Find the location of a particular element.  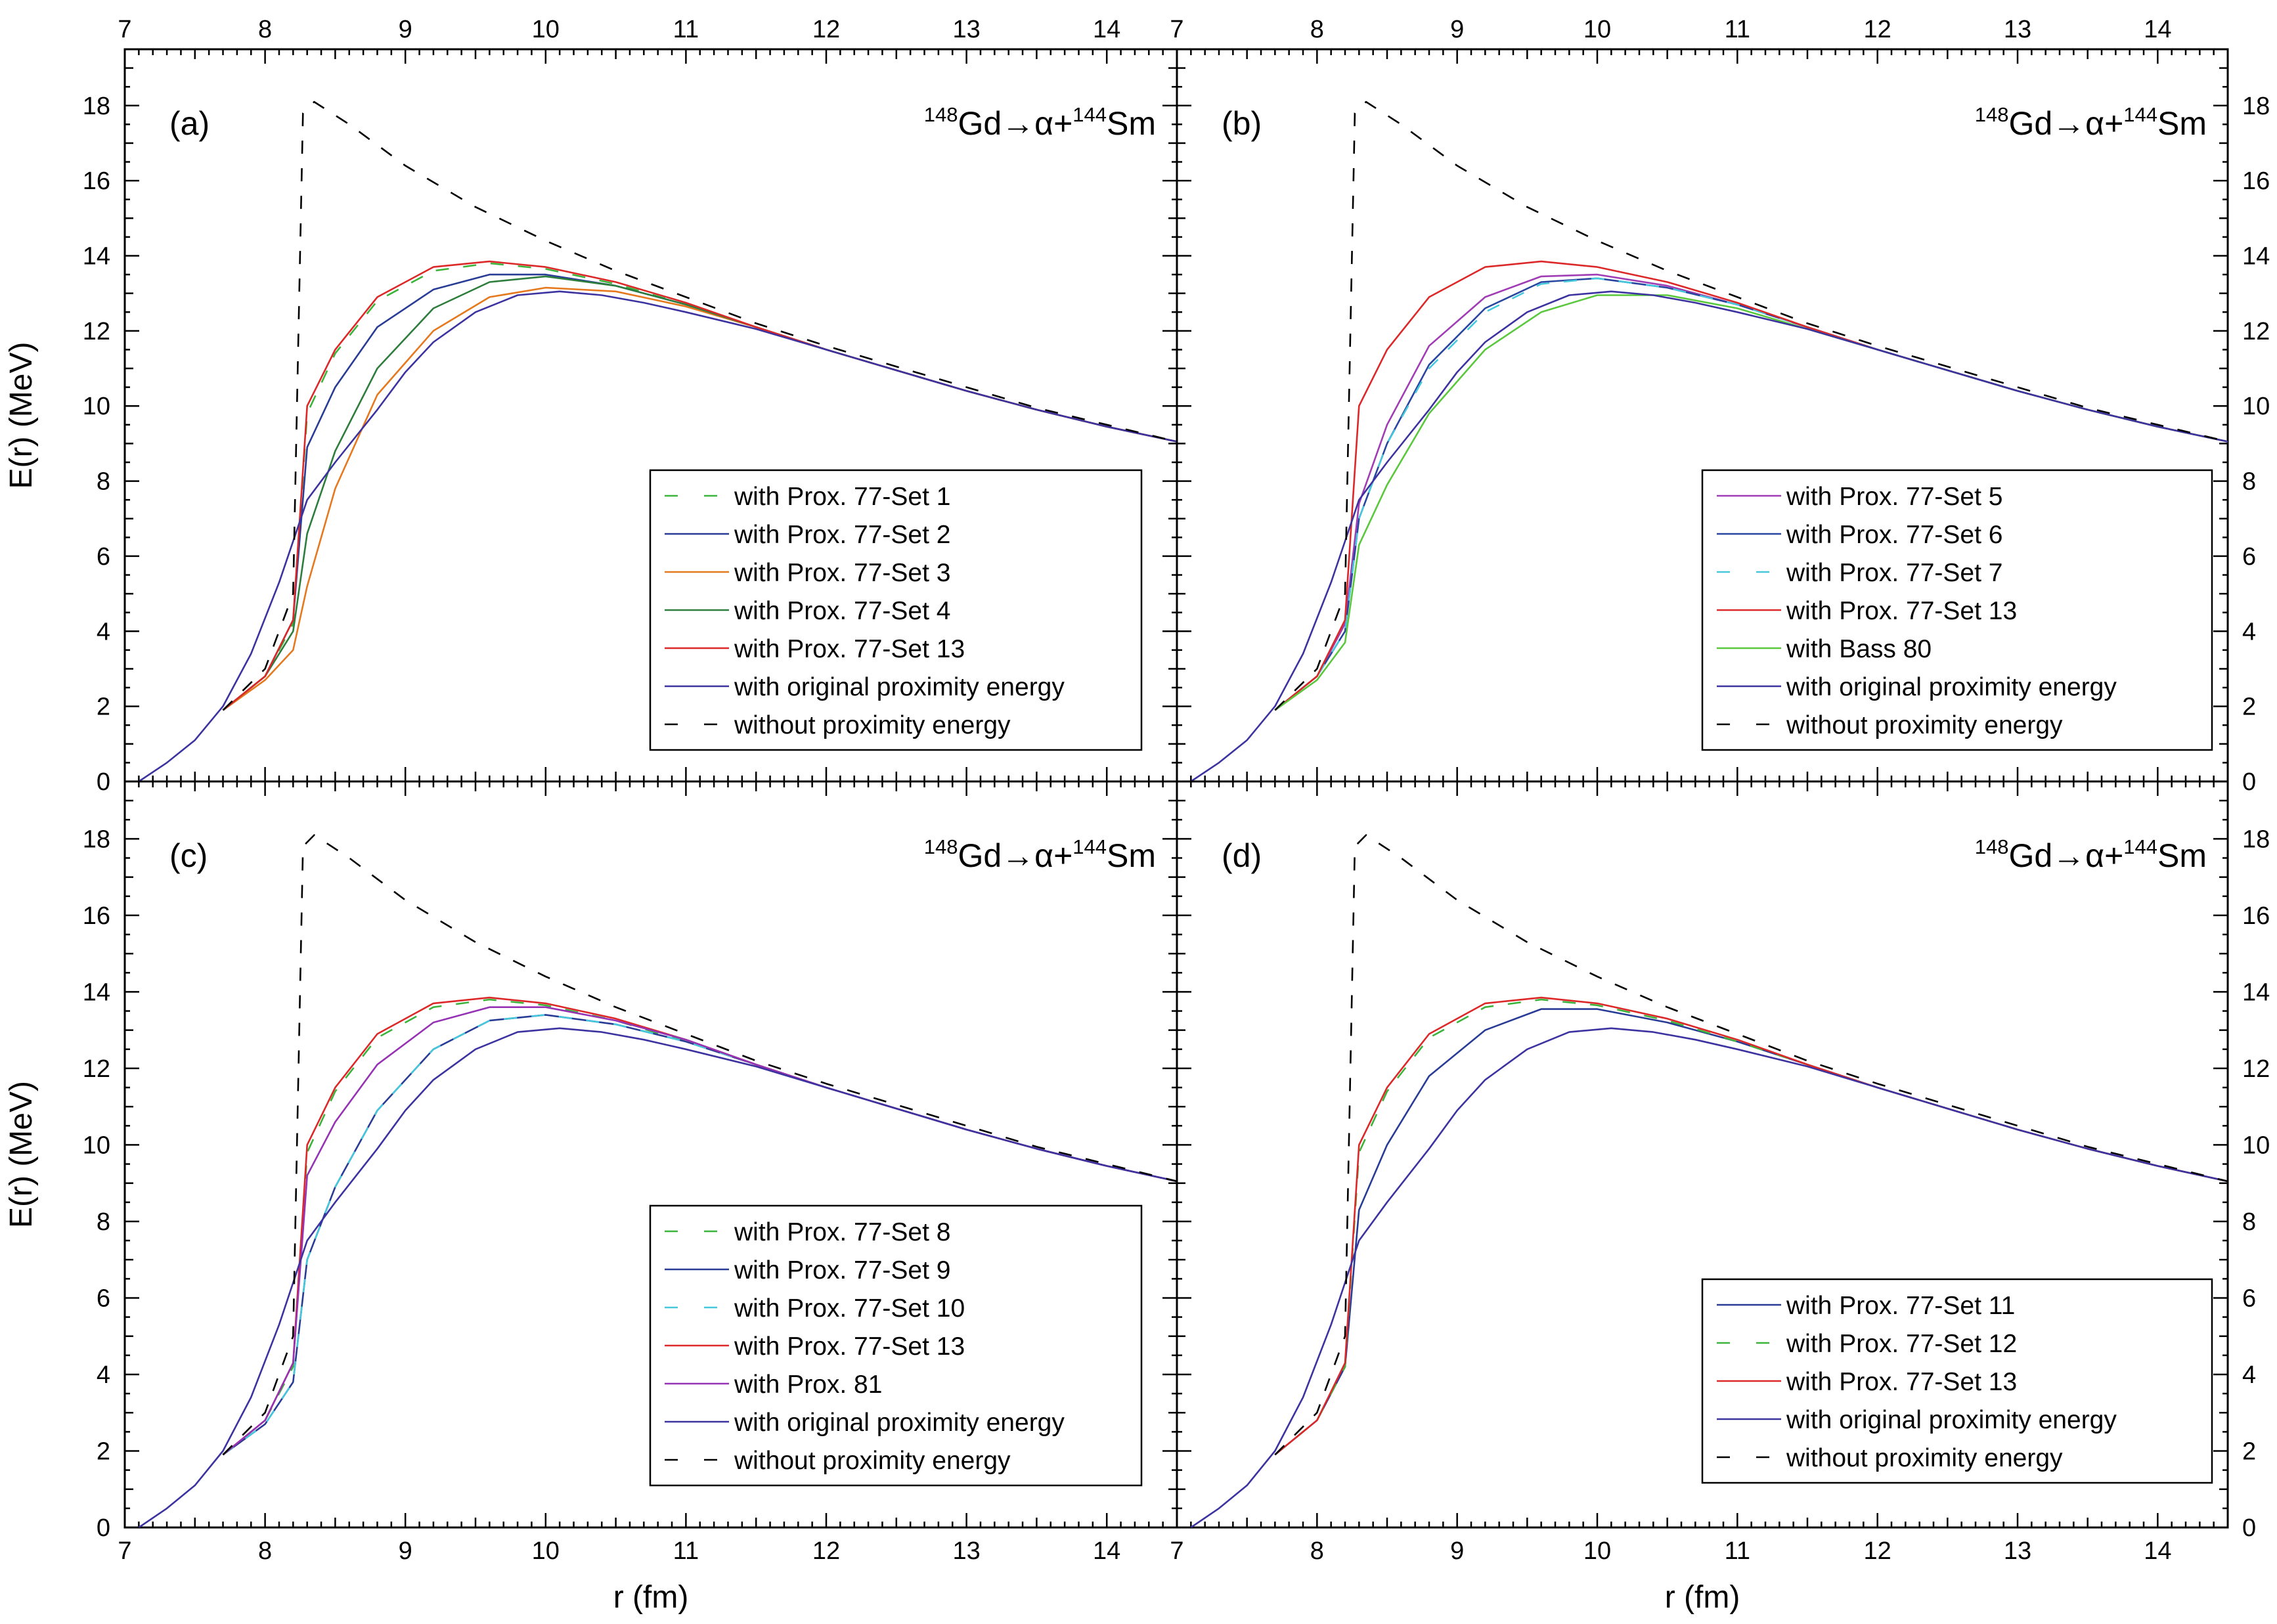

y-tick-label-right: 8 is located at coordinates (2249, 1222).